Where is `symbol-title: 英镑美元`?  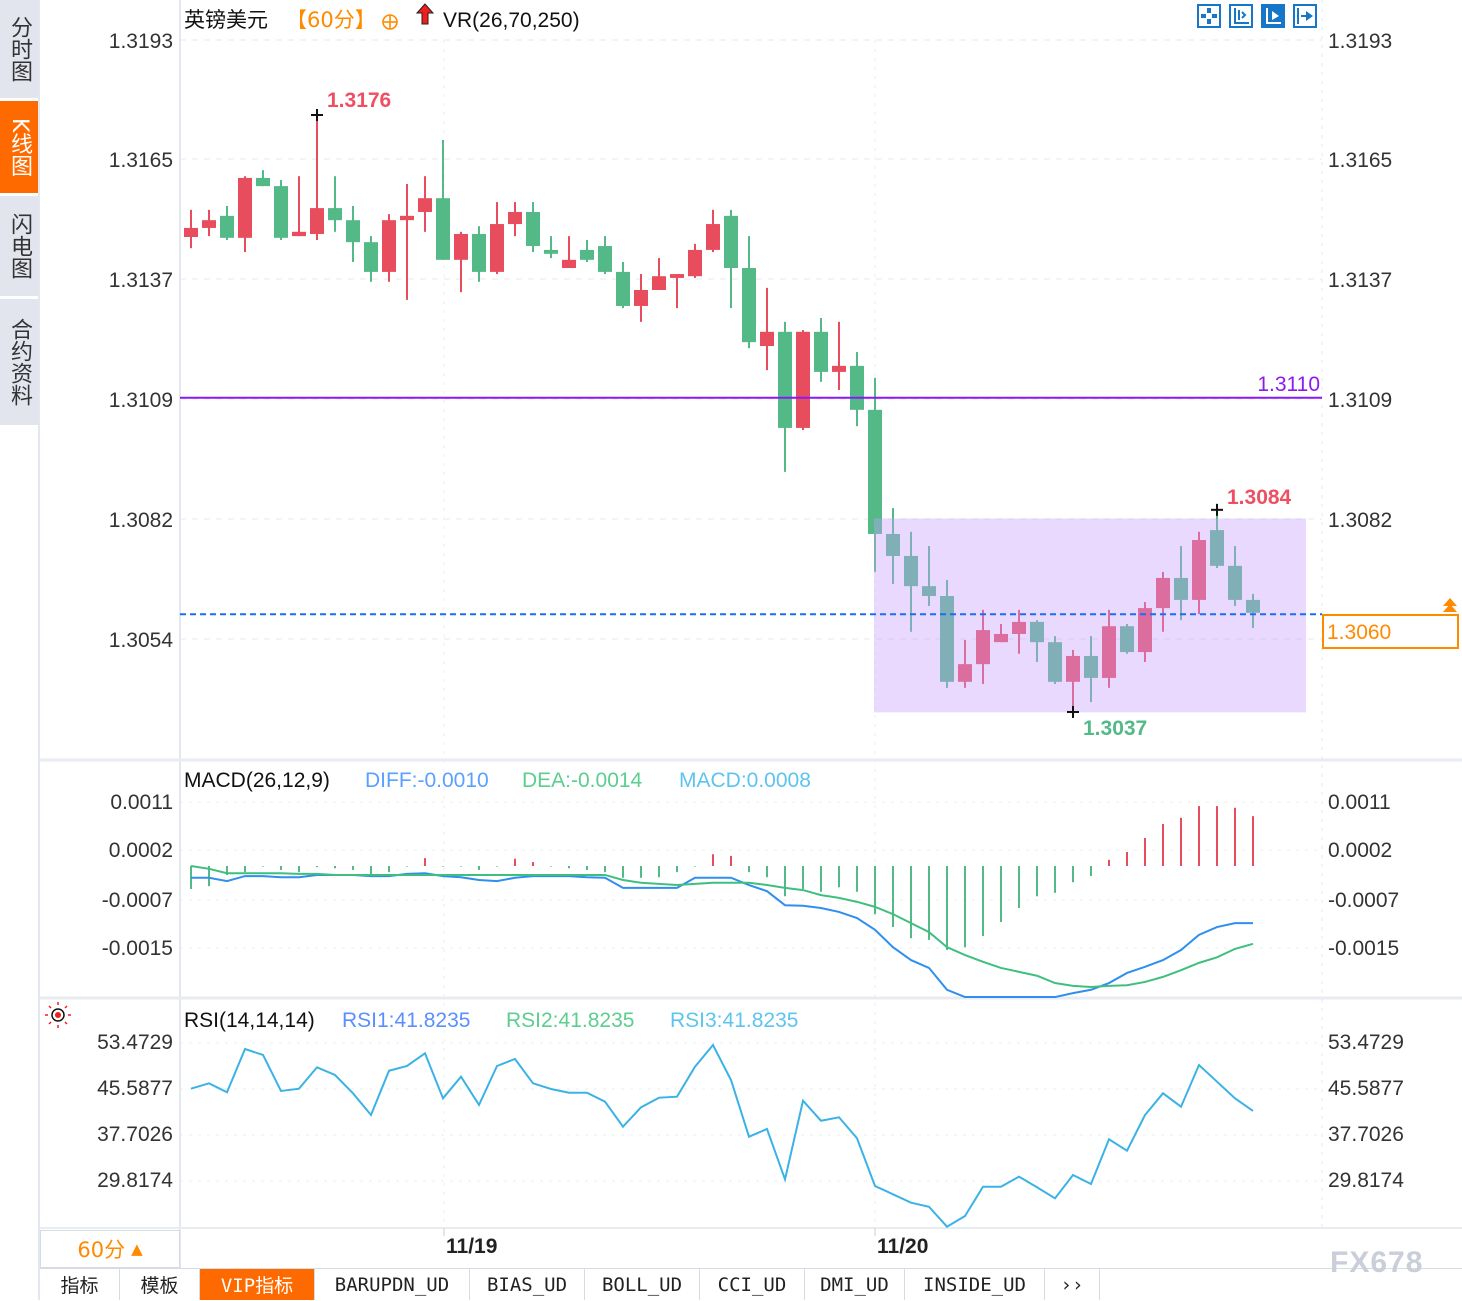
symbol-title: 英镑美元 is located at coordinates (226, 20).